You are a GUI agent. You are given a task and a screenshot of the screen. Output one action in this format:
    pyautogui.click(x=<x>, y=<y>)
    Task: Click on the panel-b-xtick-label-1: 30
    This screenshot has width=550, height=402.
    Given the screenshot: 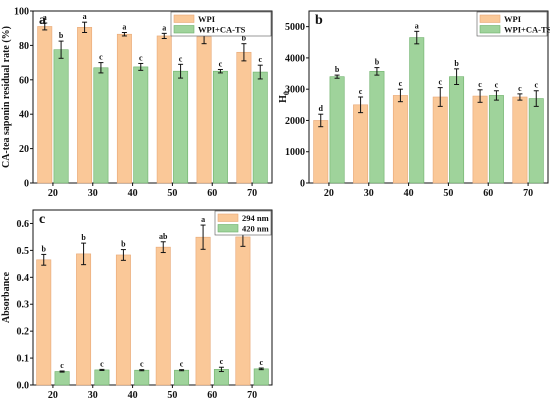 What is the action you would take?
    pyautogui.click(x=369, y=193)
    